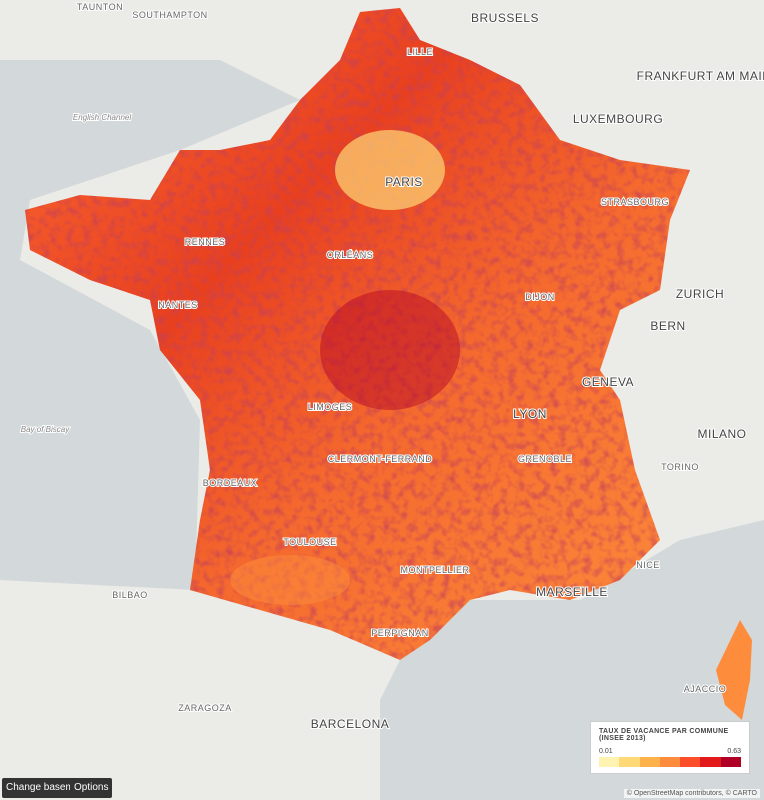 The height and width of the screenshot is (800, 764). I want to click on place-label: DIJON, so click(540, 297).